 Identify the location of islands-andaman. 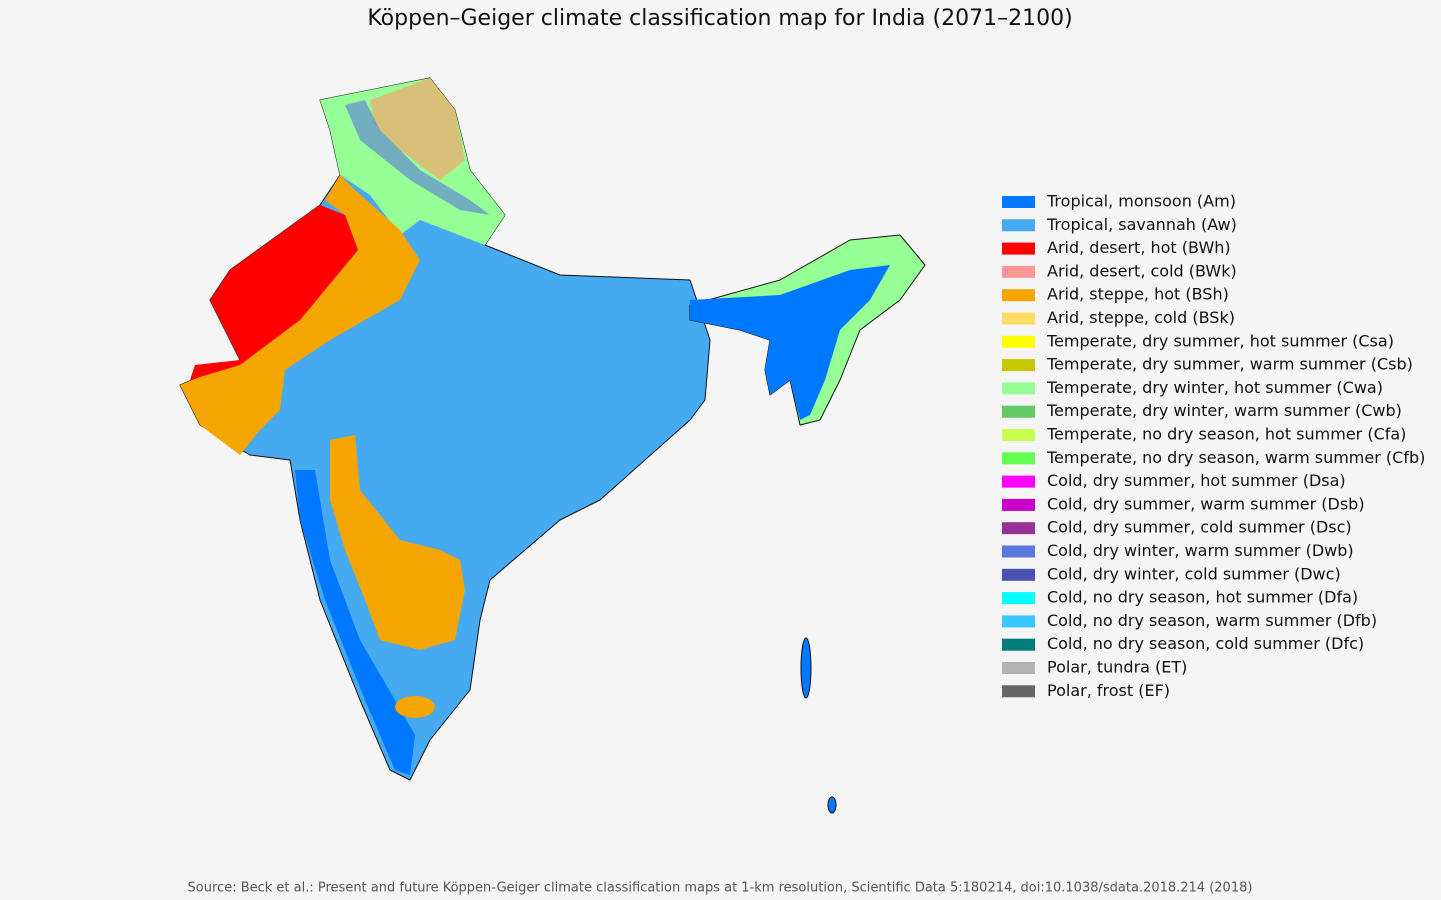
(806, 668).